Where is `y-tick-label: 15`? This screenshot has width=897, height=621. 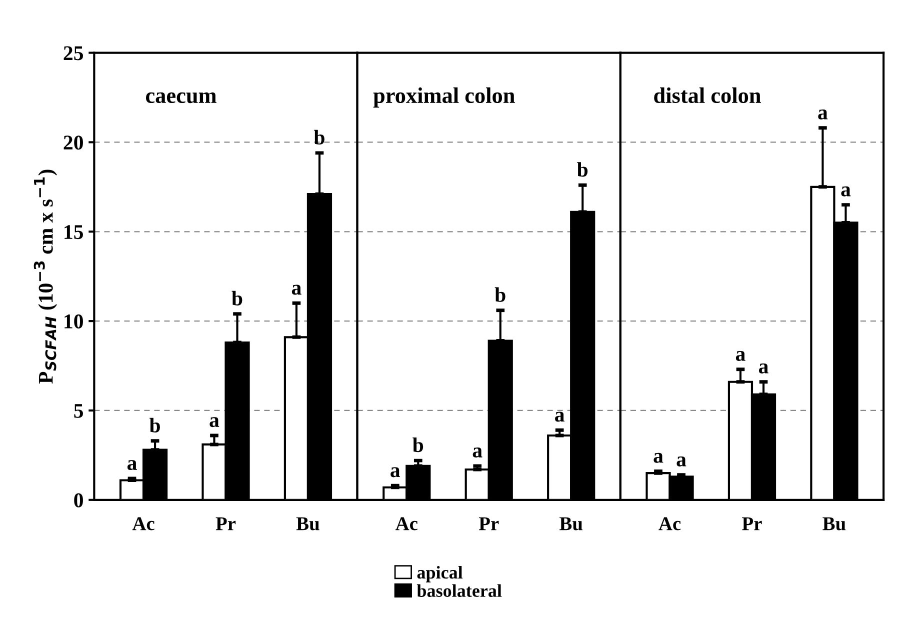
y-tick-label: 15 is located at coordinates (74, 232).